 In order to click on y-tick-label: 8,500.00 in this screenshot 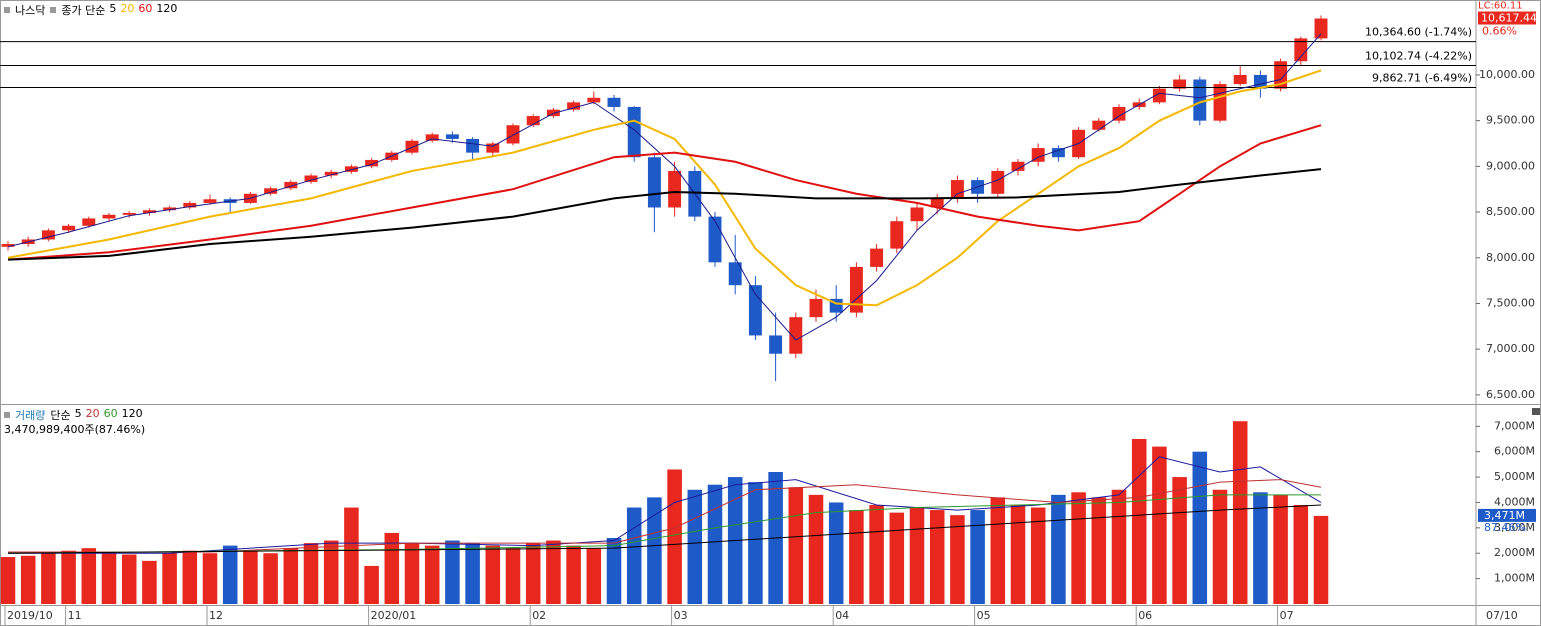, I will do `click(1510, 211)`.